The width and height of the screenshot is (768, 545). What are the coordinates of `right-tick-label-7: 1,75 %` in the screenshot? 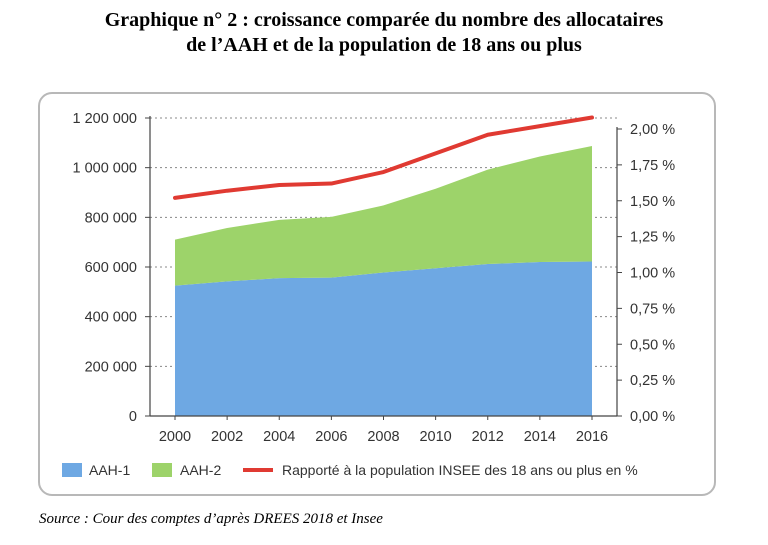 It's located at (652, 166).